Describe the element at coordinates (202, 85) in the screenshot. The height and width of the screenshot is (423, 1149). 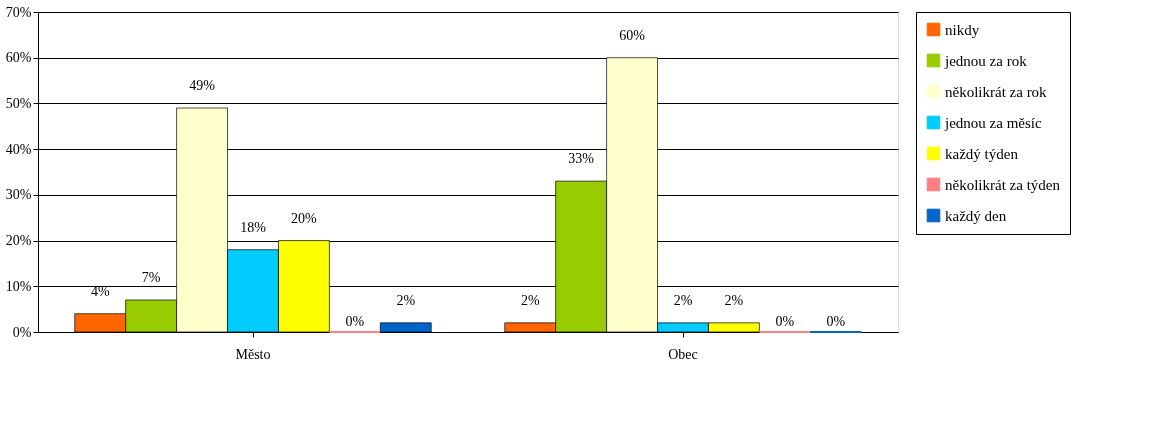
I see `data-label: 49%` at that location.